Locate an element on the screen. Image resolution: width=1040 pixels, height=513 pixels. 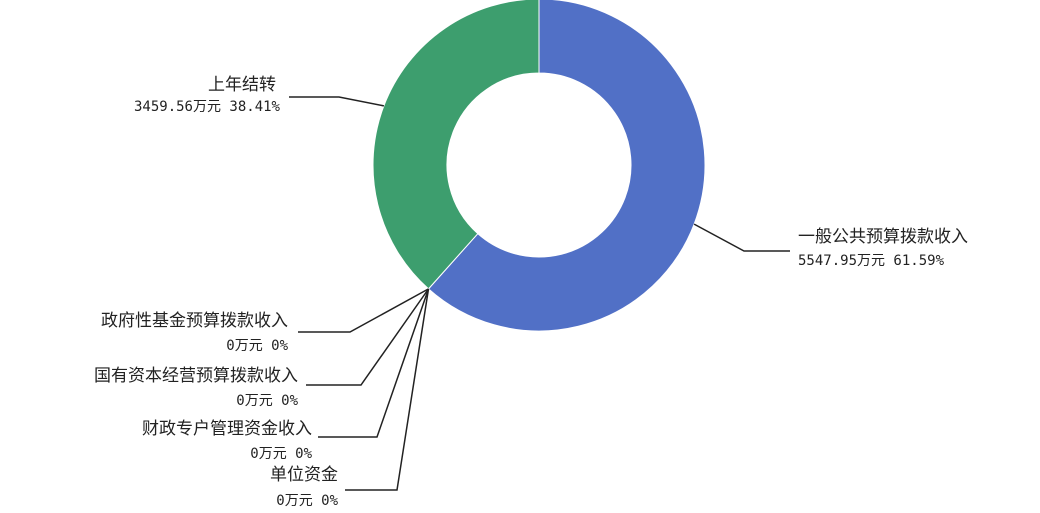
slice-3-leader-line is located at coordinates (368, 337).